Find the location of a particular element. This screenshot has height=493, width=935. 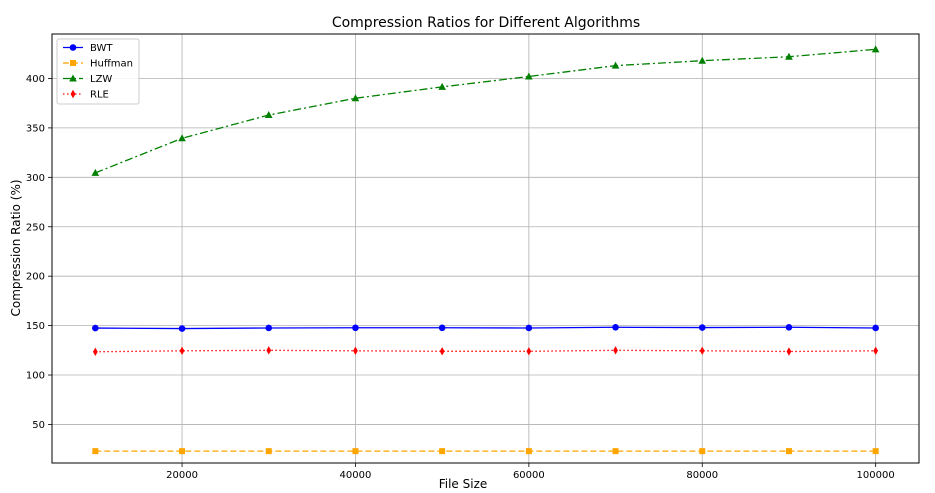

legend-label-rle: RLE is located at coordinates (99, 95).